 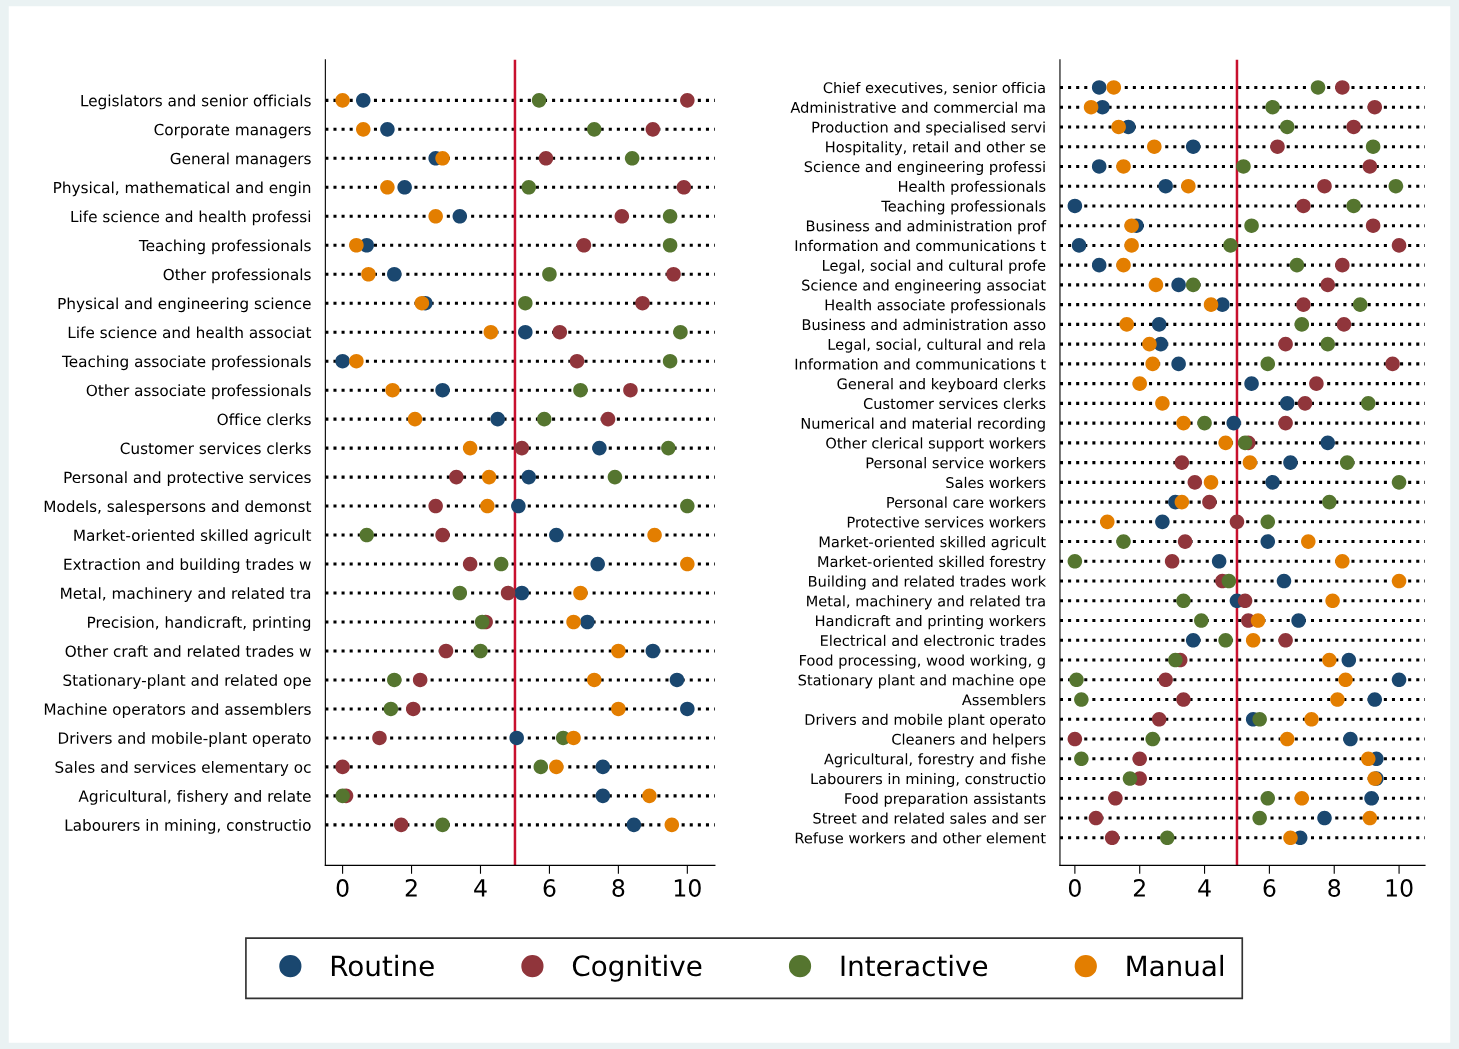 What do you see at coordinates (549, 888) in the screenshot?
I see `x-tick-label: 6` at bounding box center [549, 888].